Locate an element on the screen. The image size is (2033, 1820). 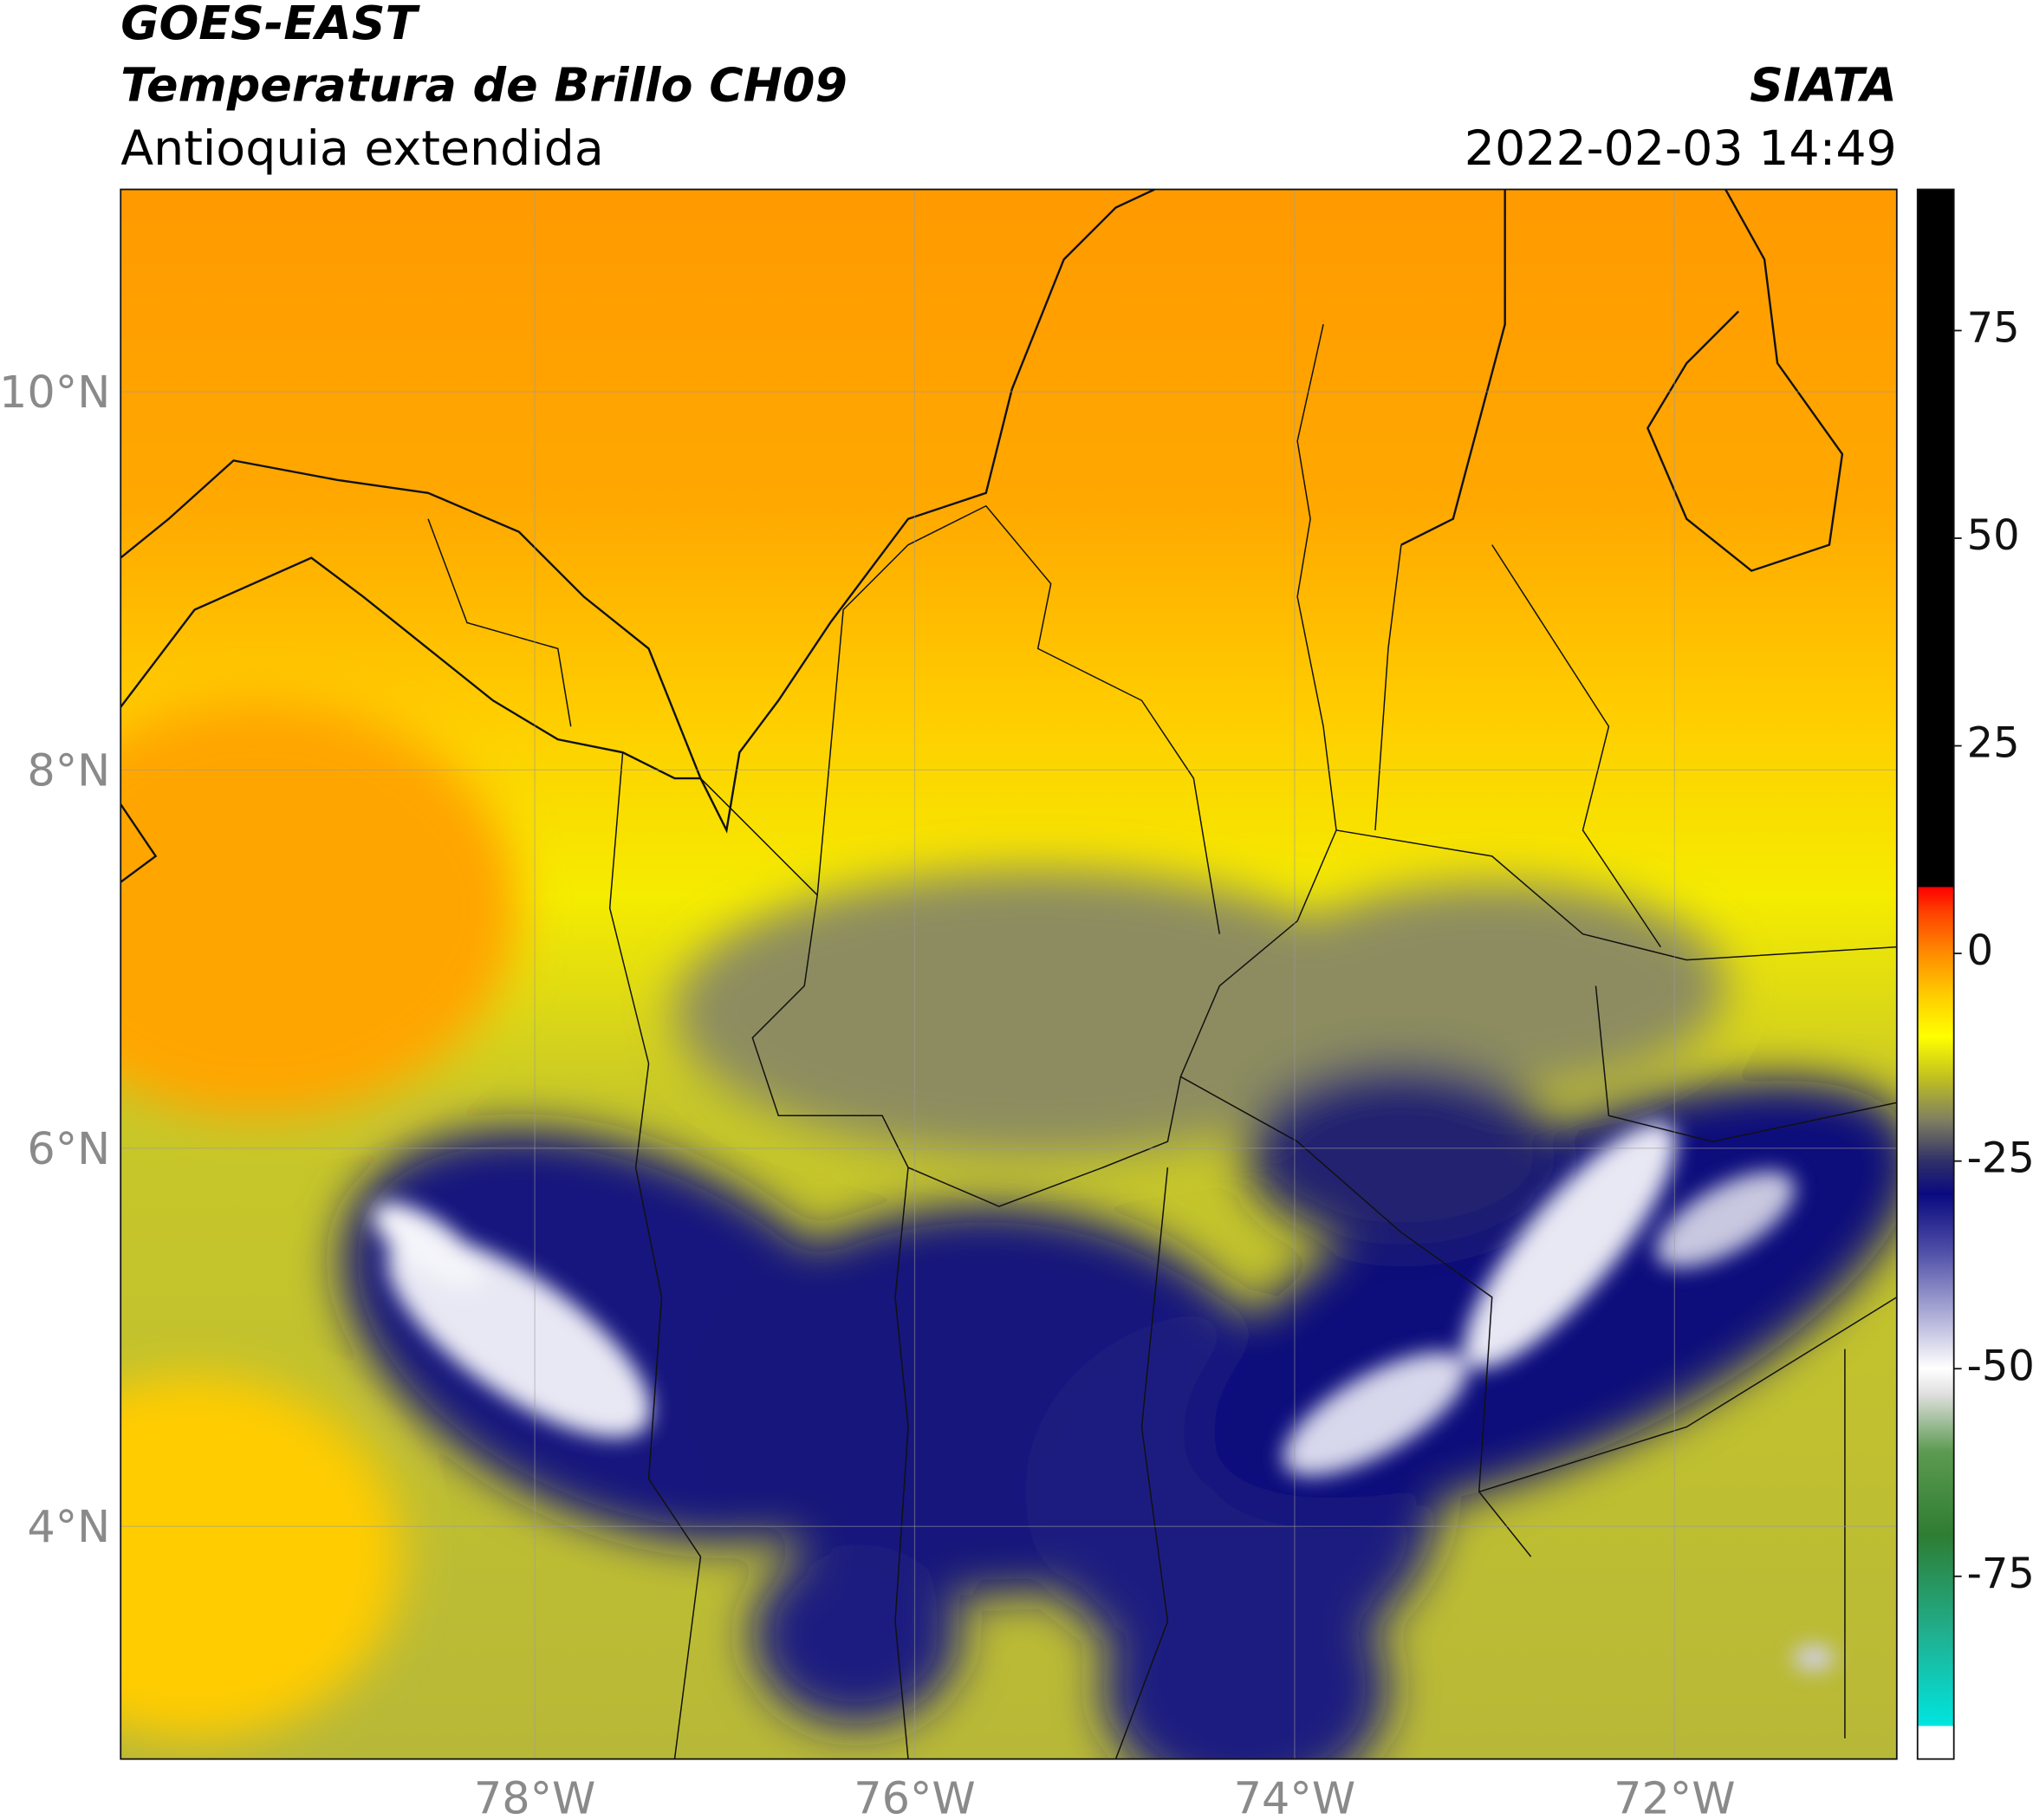
colorbar-tick-label: -50 is located at coordinates (2000, 1366).